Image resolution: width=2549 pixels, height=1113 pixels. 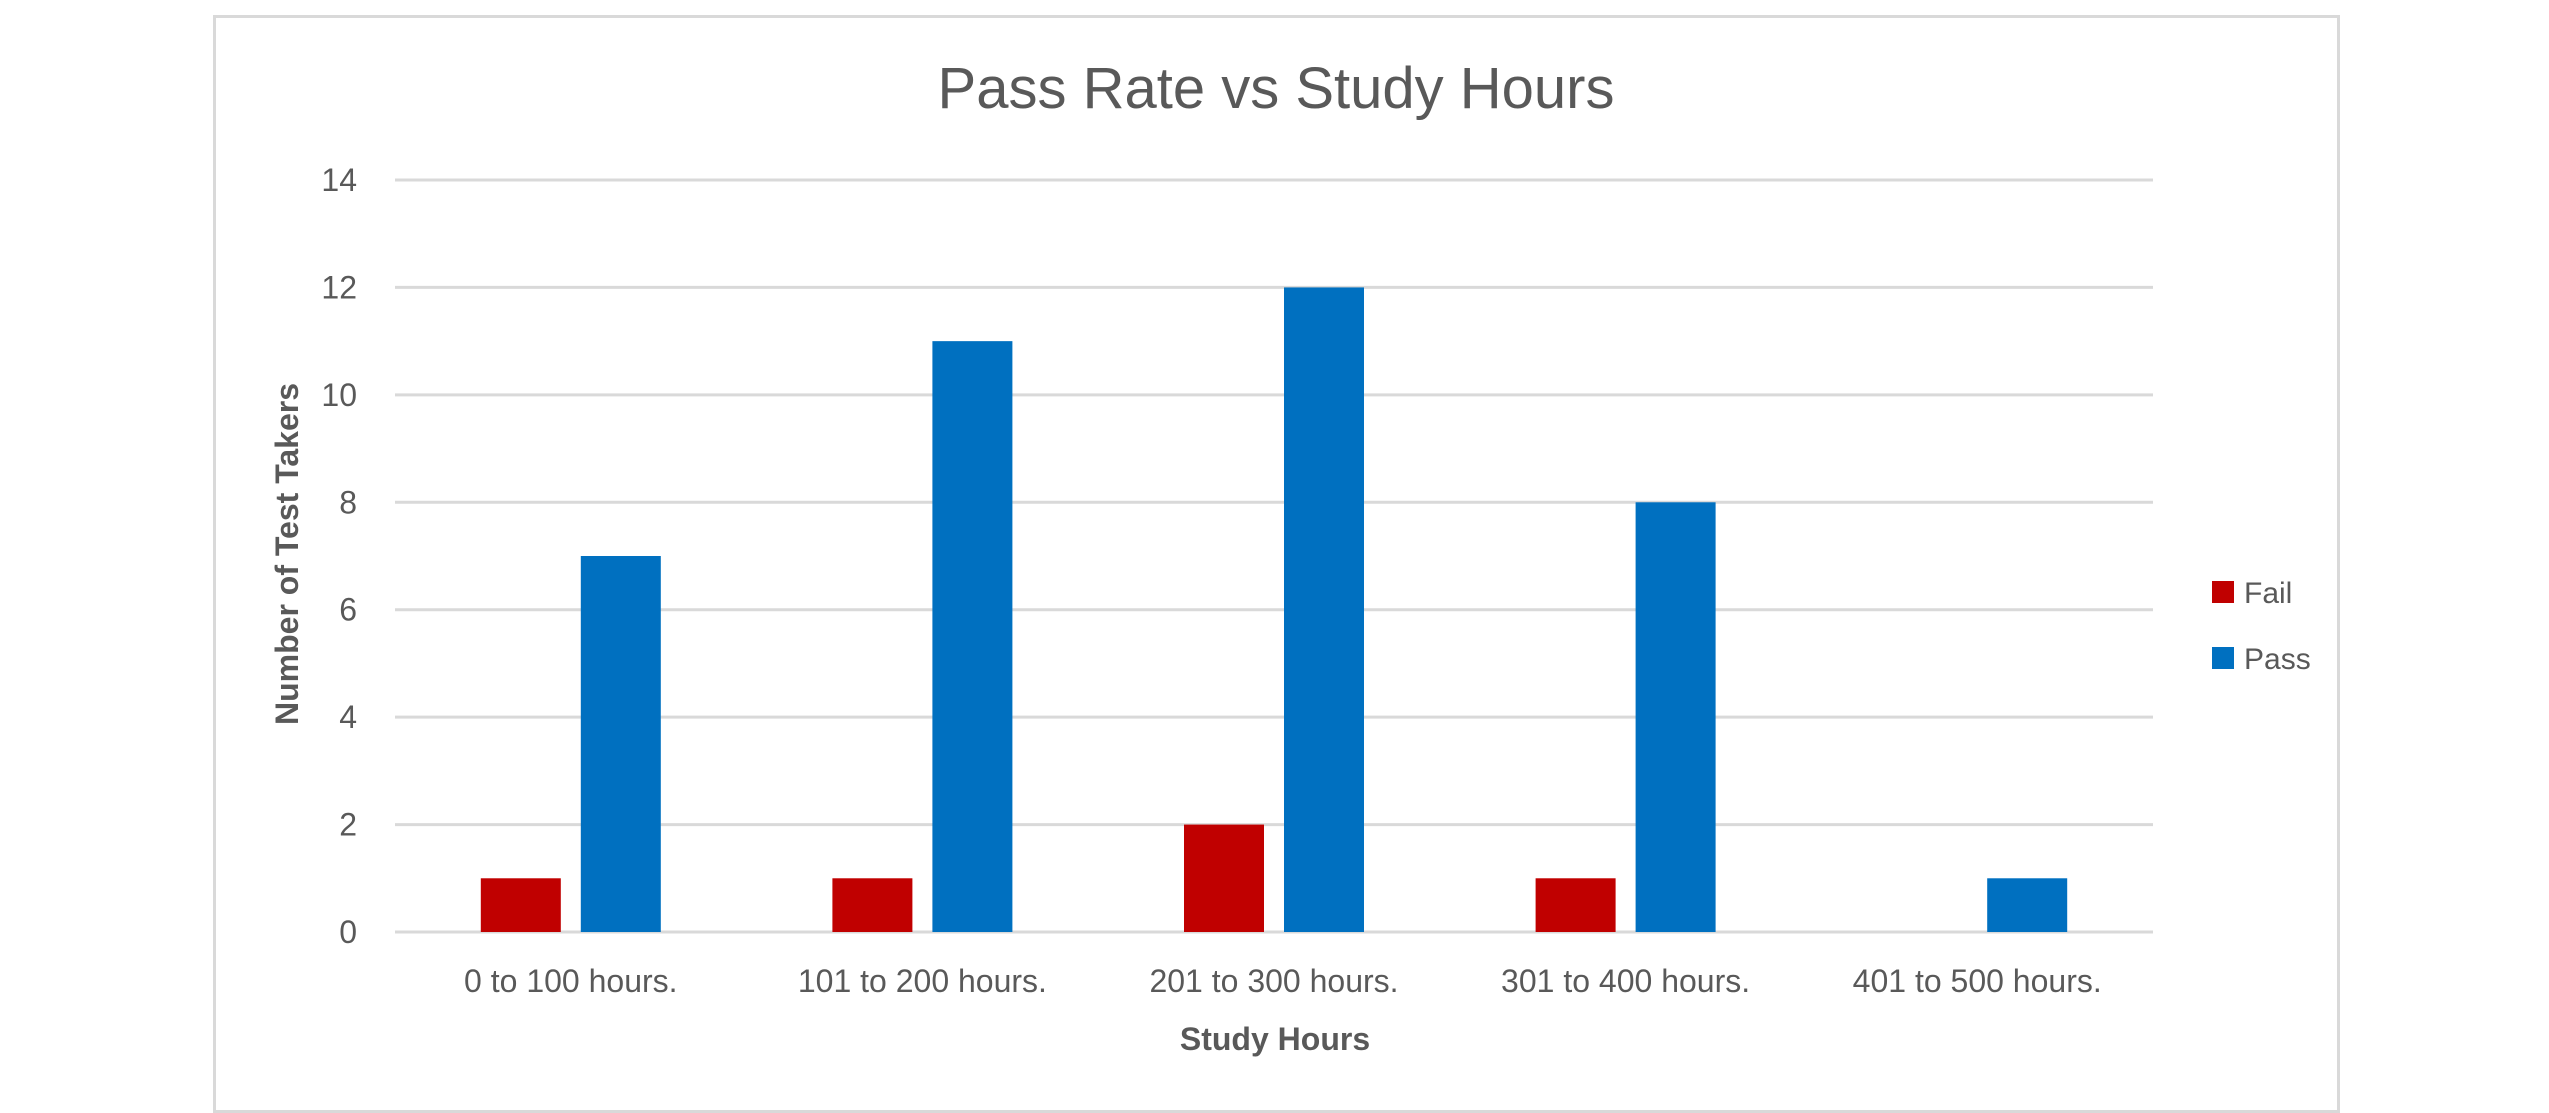 What do you see at coordinates (1275, 1039) in the screenshot?
I see `x-axis-label: Study Hours` at bounding box center [1275, 1039].